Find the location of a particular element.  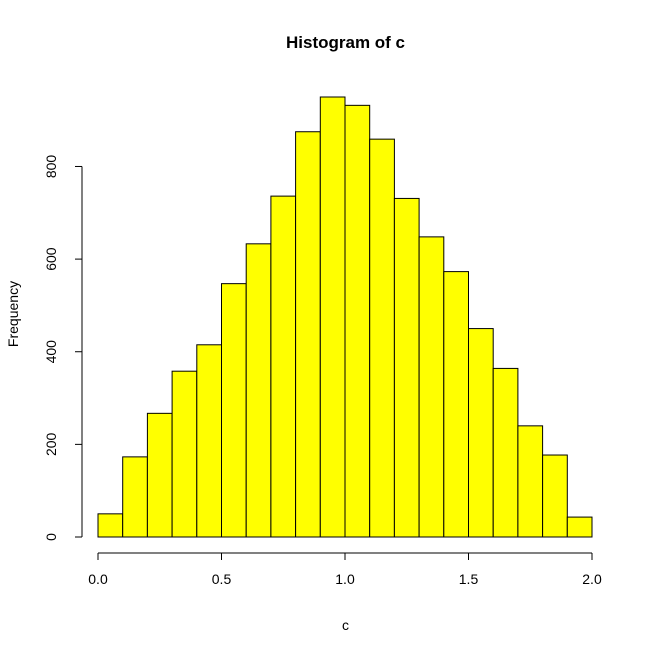

y-tick-label: 0 is located at coordinates (51, 537).